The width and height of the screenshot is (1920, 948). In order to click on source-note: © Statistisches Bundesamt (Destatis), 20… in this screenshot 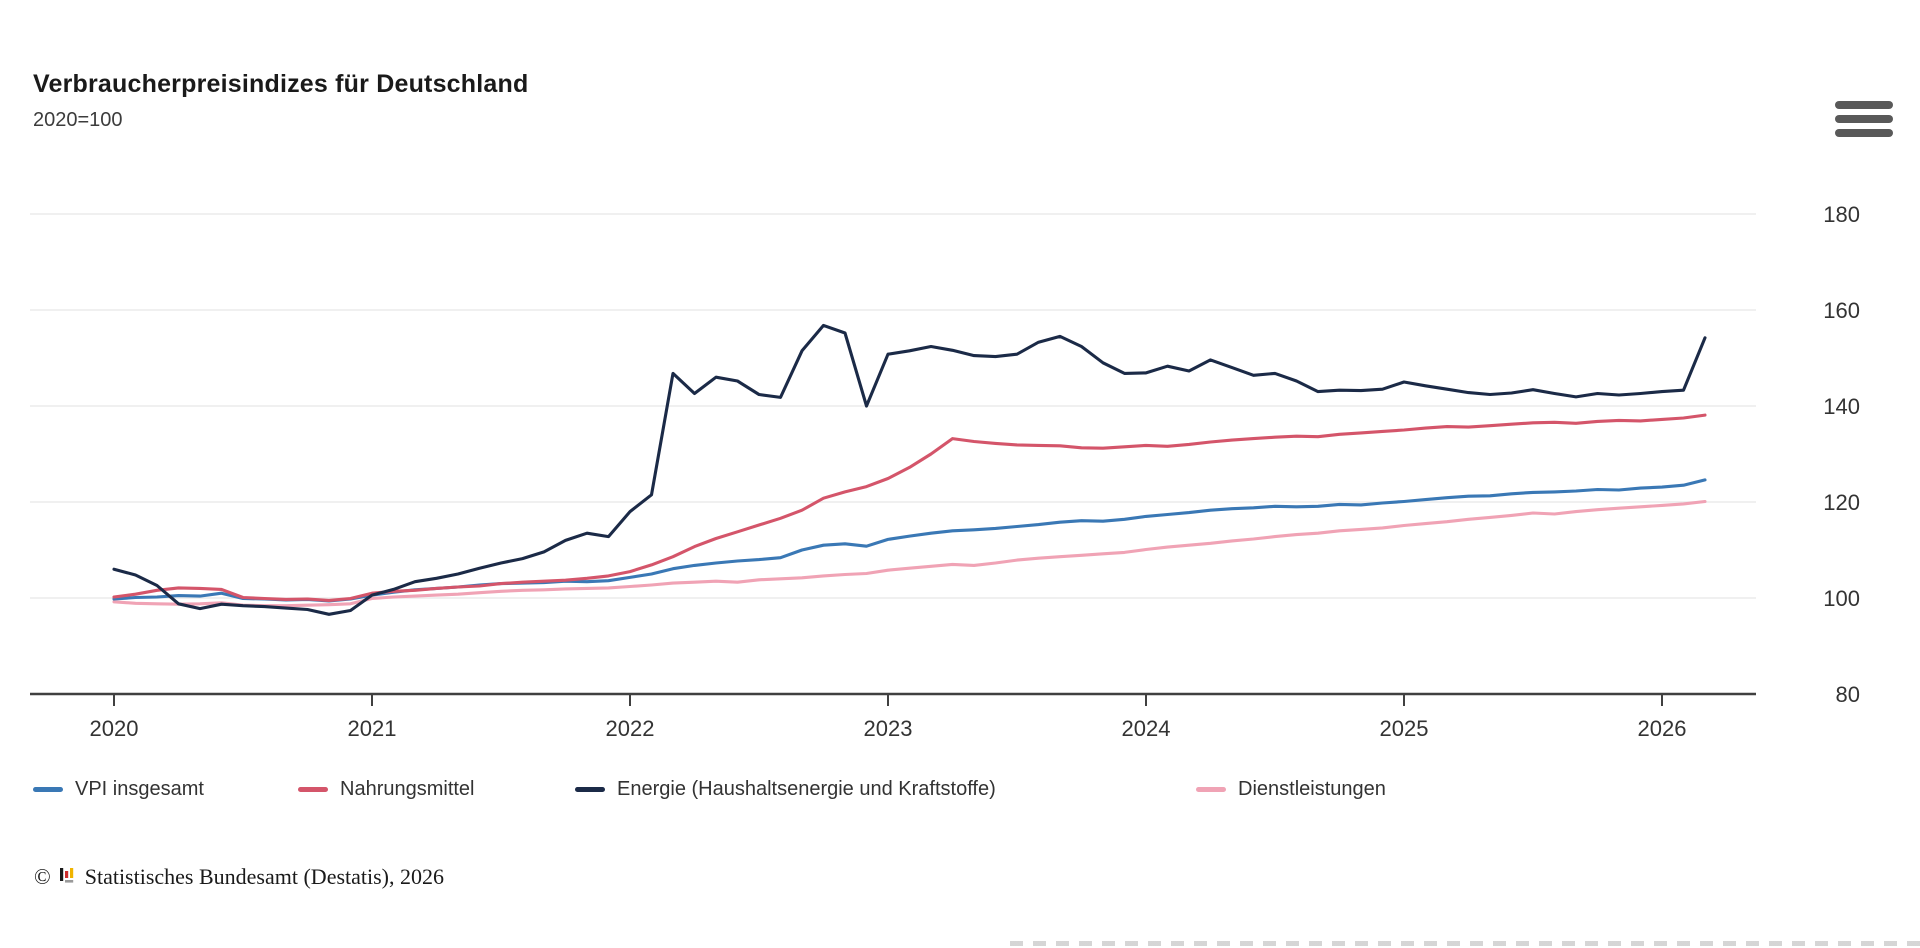, I will do `click(239, 877)`.